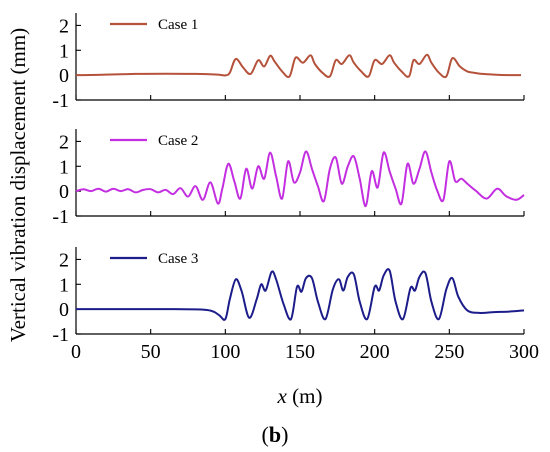  Describe the element at coordinates (305, 396) in the screenshot. I see `x-axis-label-unit: (m)` at that location.